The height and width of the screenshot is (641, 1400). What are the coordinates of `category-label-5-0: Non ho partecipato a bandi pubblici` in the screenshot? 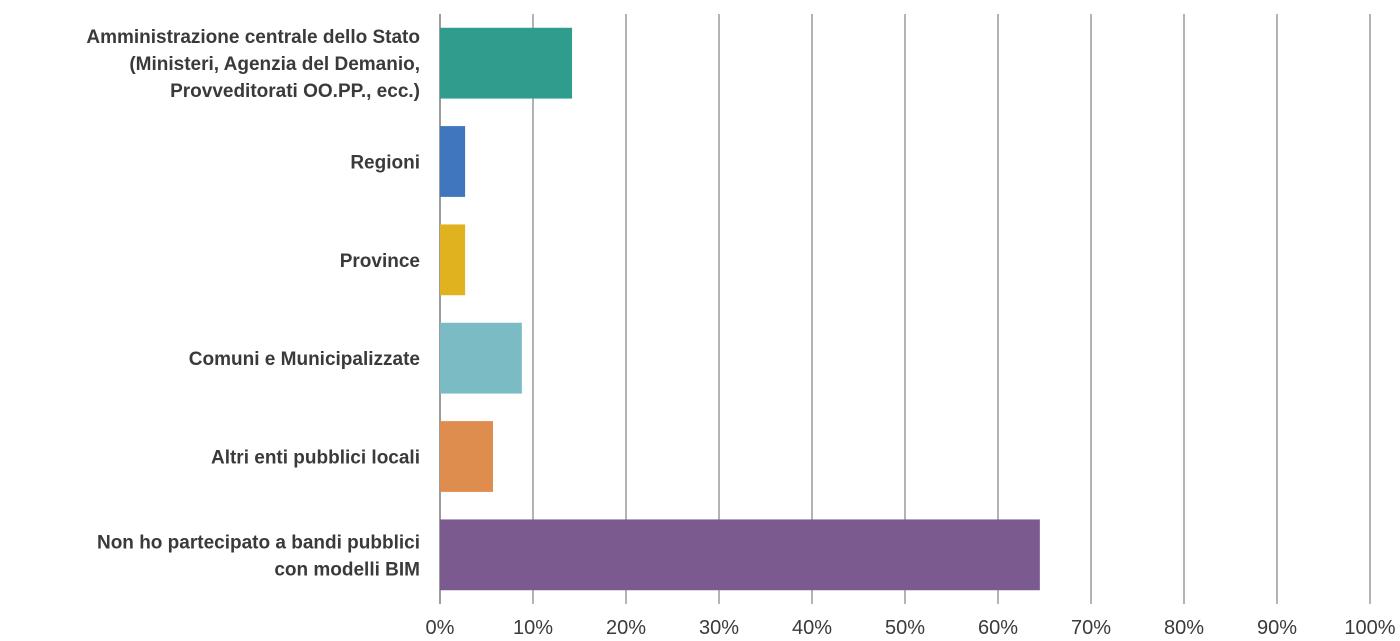 It's located at (258, 542).